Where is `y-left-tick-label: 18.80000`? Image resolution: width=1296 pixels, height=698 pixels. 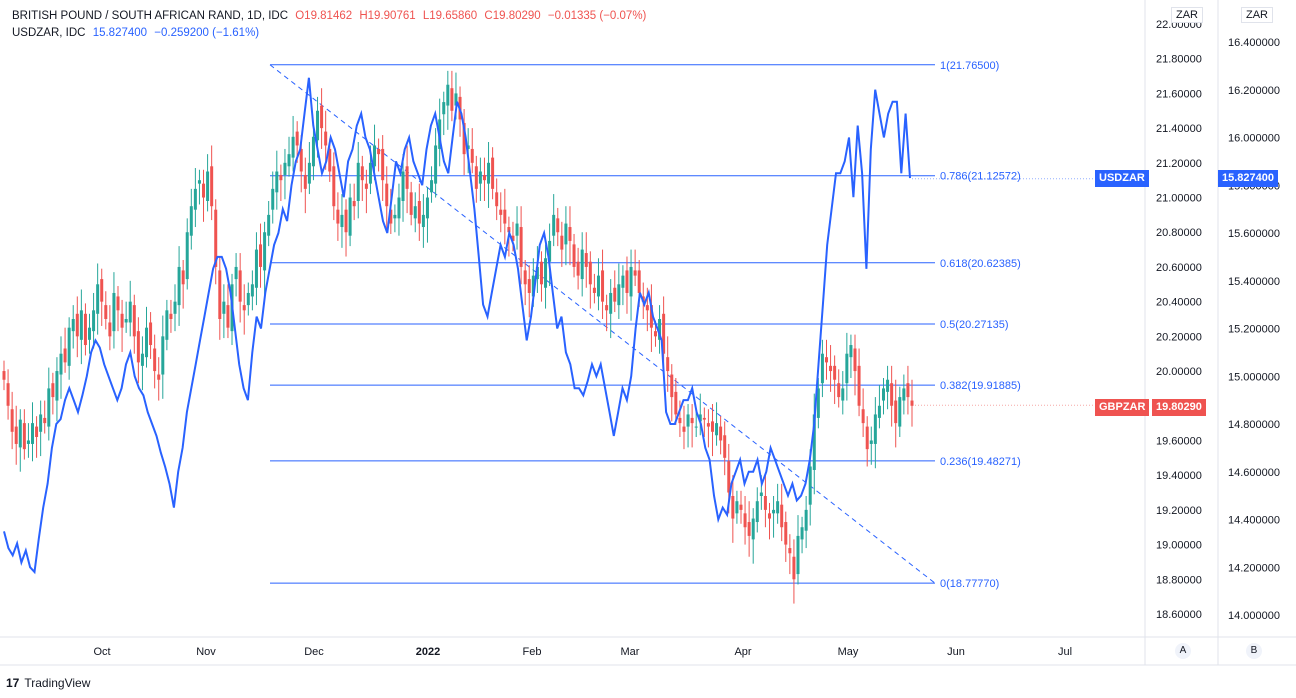 y-left-tick-label: 18.80000 is located at coordinates (1179, 580).